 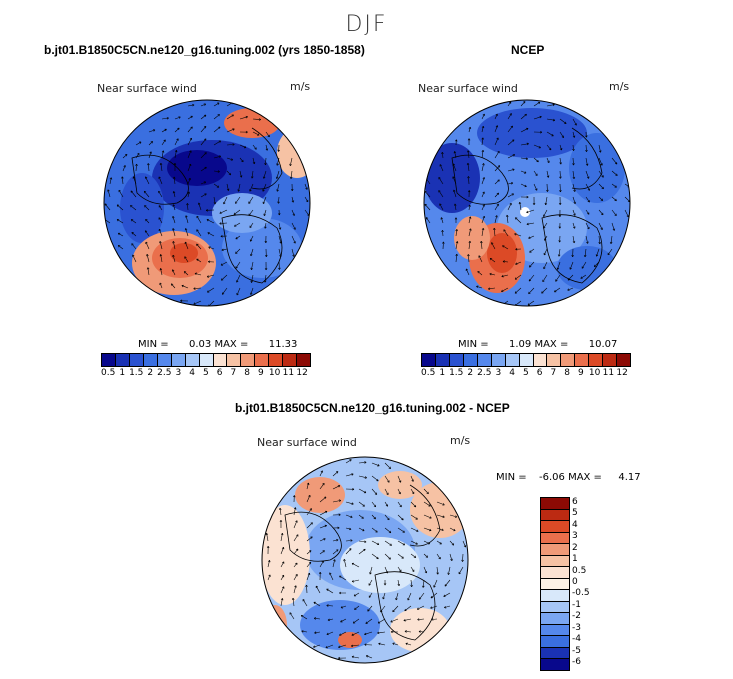 What do you see at coordinates (526, 360) in the screenshot?
I see `panel2-colorbar` at bounding box center [526, 360].